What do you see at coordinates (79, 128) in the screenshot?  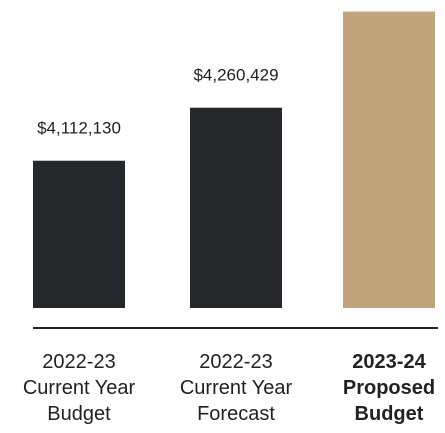 I see `value-label-1: $4,112,130` at bounding box center [79, 128].